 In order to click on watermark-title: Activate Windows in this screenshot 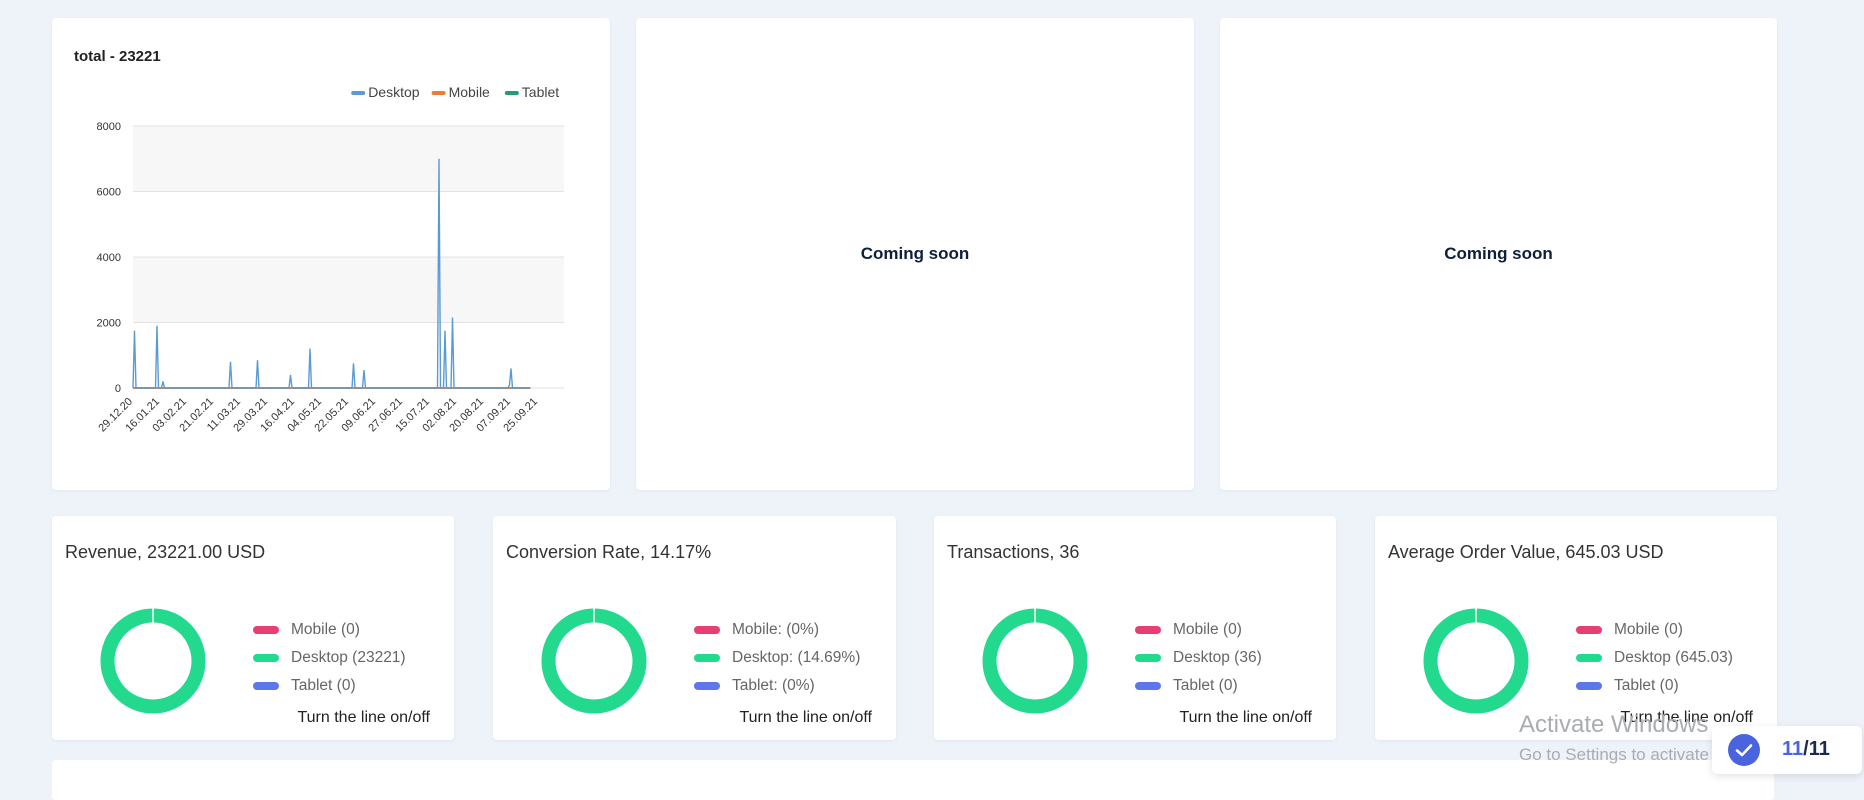, I will do `click(1614, 724)`.